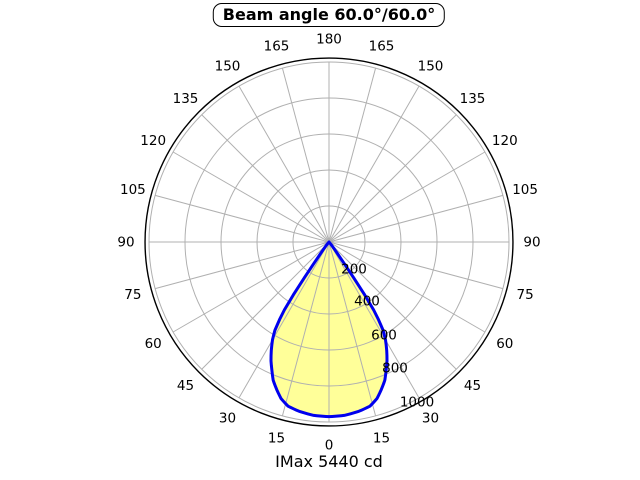  I want to click on radial-tick-label: 600, so click(384, 336).